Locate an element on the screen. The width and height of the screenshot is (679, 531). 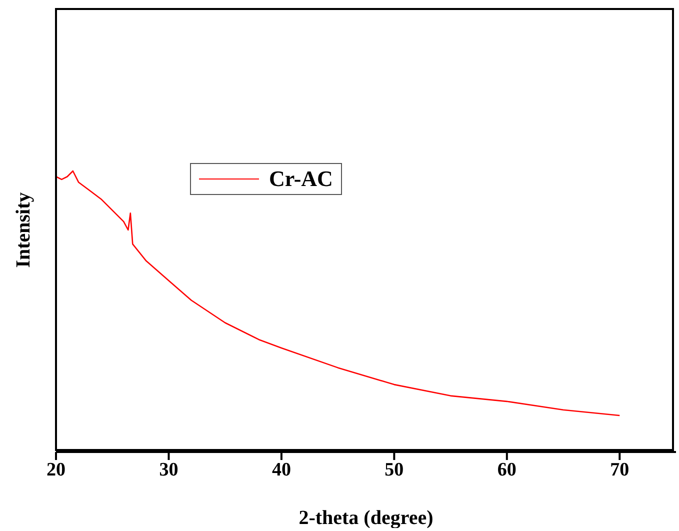
y-axis-title: Intensity is located at coordinates (24, 230).